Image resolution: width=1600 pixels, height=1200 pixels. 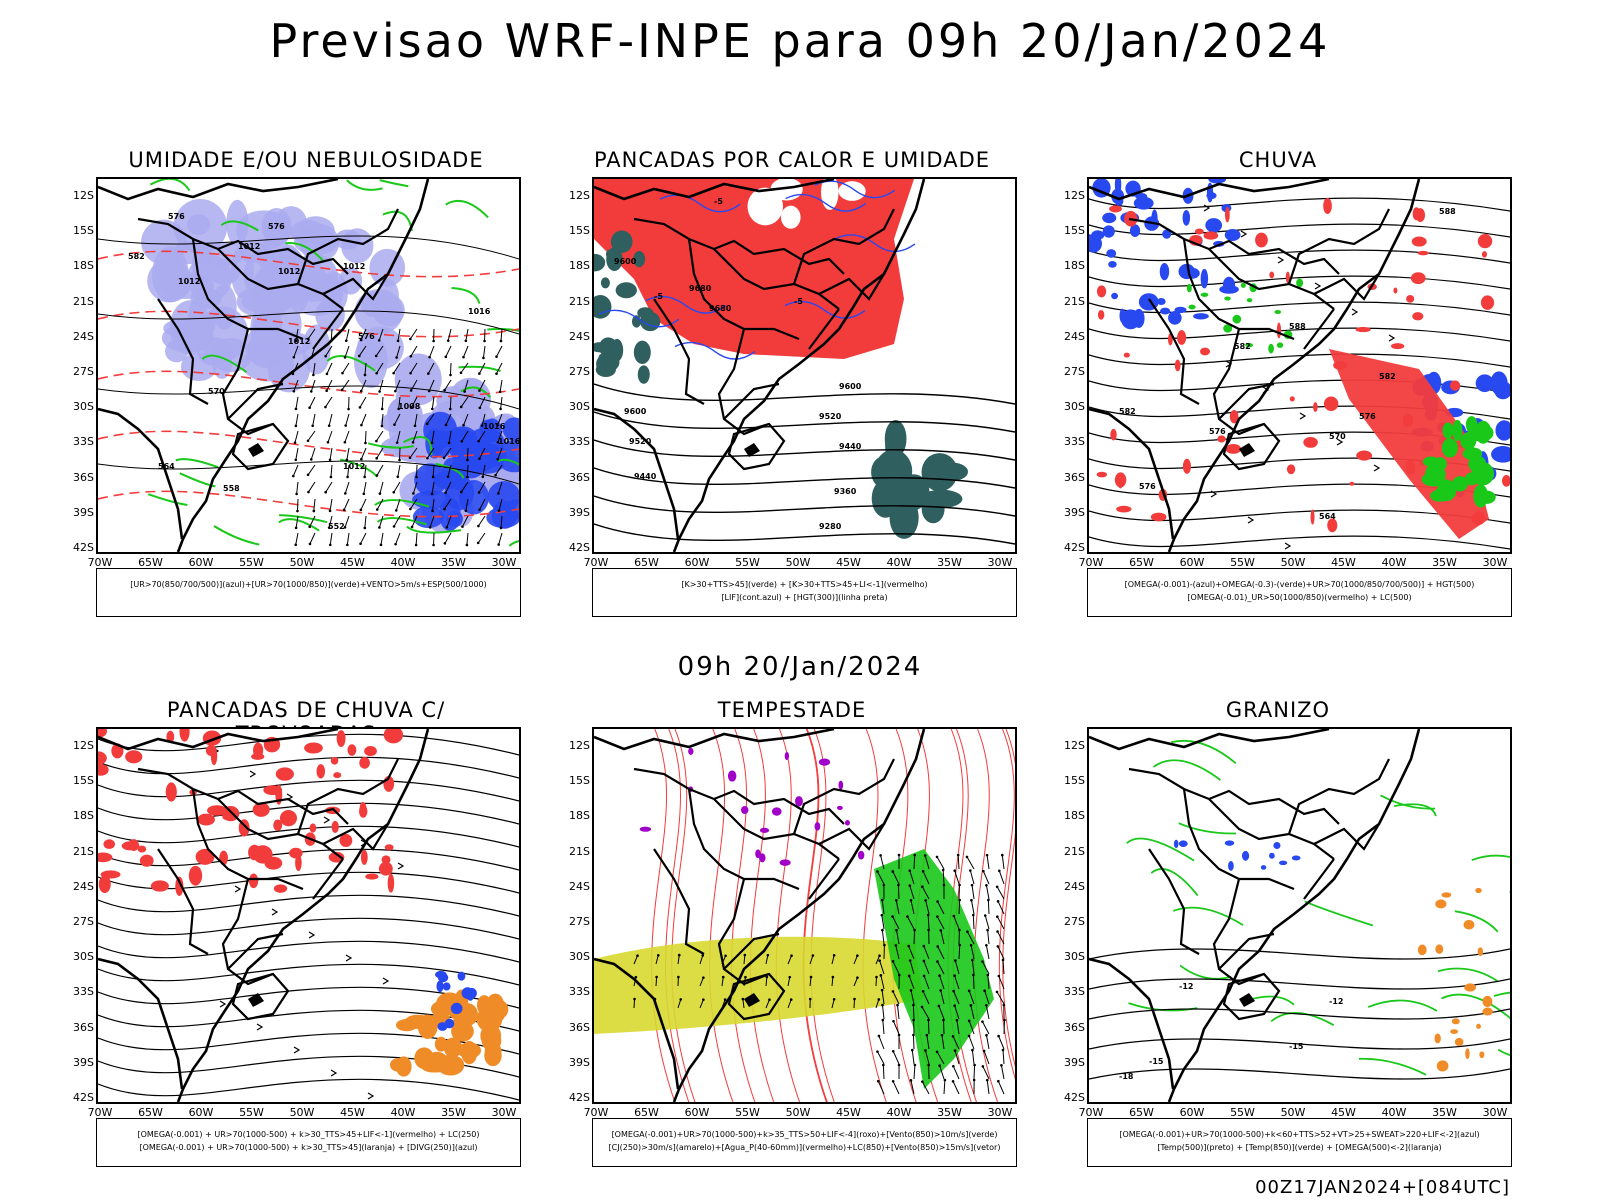 What do you see at coordinates (792, 160) in the screenshot?
I see `panel-title-pancadas-calor: PANCADAS POR CALOR E UMIDADE` at bounding box center [792, 160].